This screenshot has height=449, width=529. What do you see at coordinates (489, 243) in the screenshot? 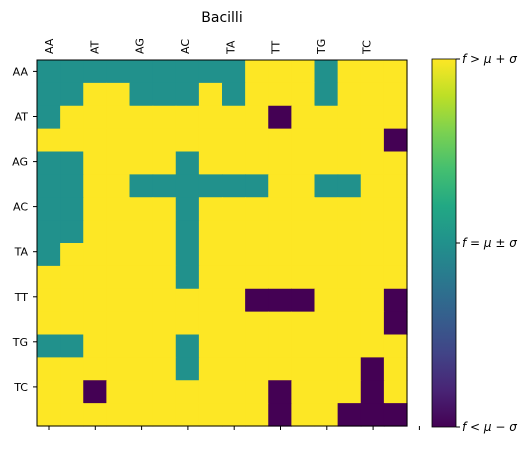
I see `colorbar-tick-label: f = μ ± σ` at bounding box center [489, 243].